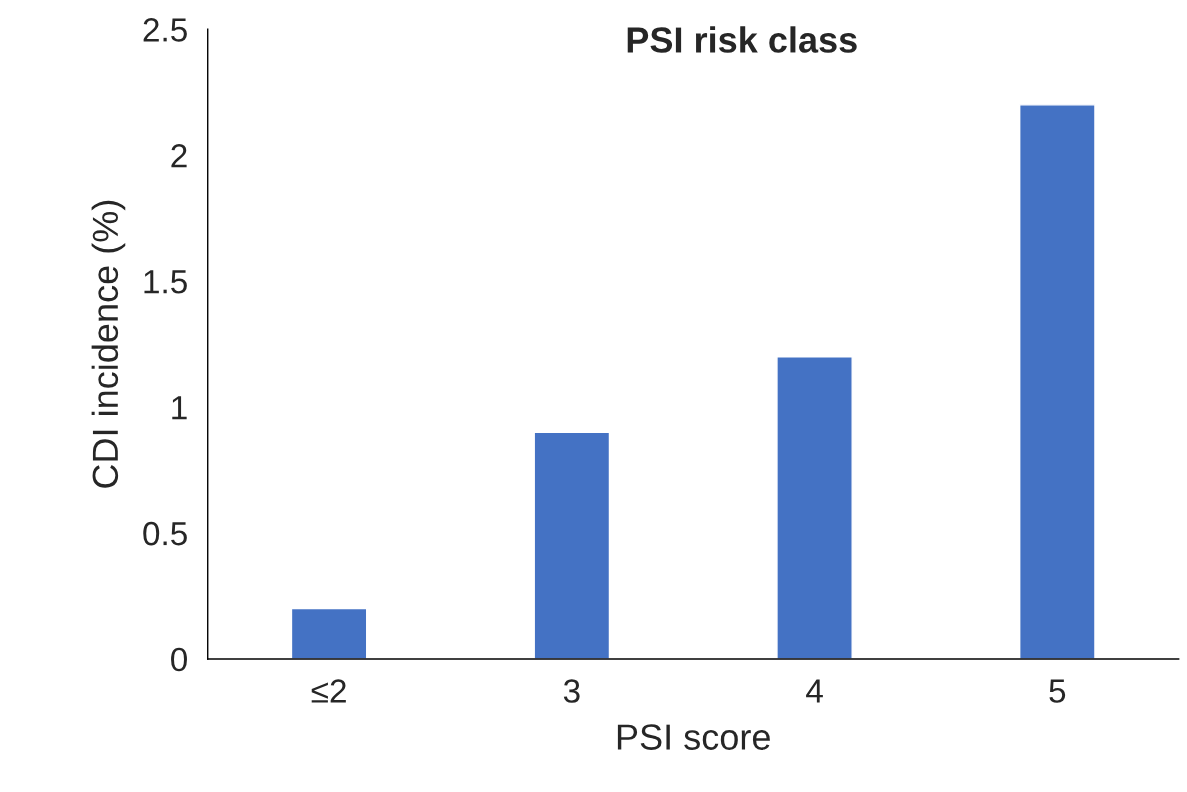 Image resolution: width=1187 pixels, height=792 pixels. I want to click on y-tick-label: 2.5, so click(165, 30).